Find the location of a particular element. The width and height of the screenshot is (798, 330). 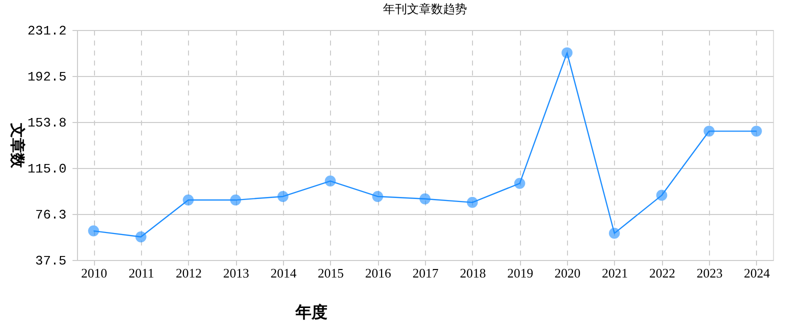

x-tick-label: 2017 is located at coordinates (425, 273).